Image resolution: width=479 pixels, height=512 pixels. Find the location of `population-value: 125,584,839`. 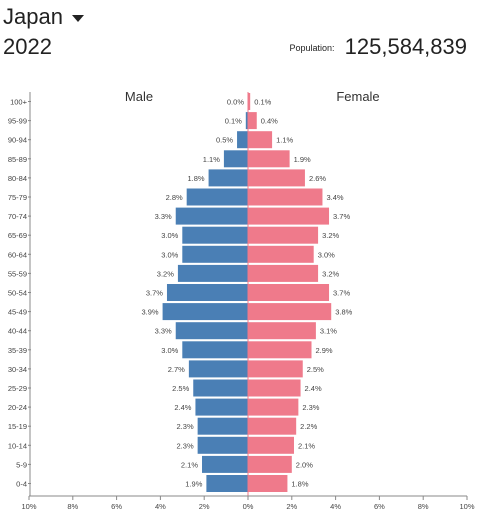

population-value: 125,584,839 is located at coordinates (405, 46).